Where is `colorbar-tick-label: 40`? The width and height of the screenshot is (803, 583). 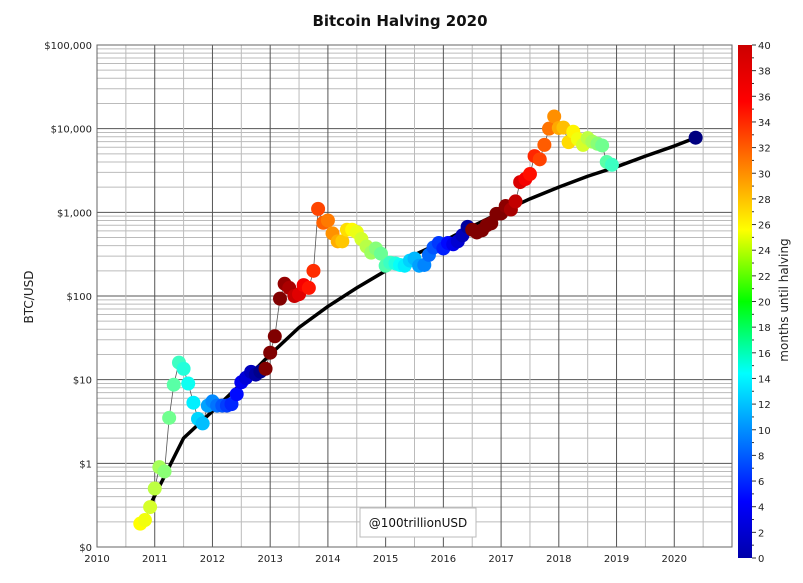 colorbar-tick-label: 40 is located at coordinates (764, 46).